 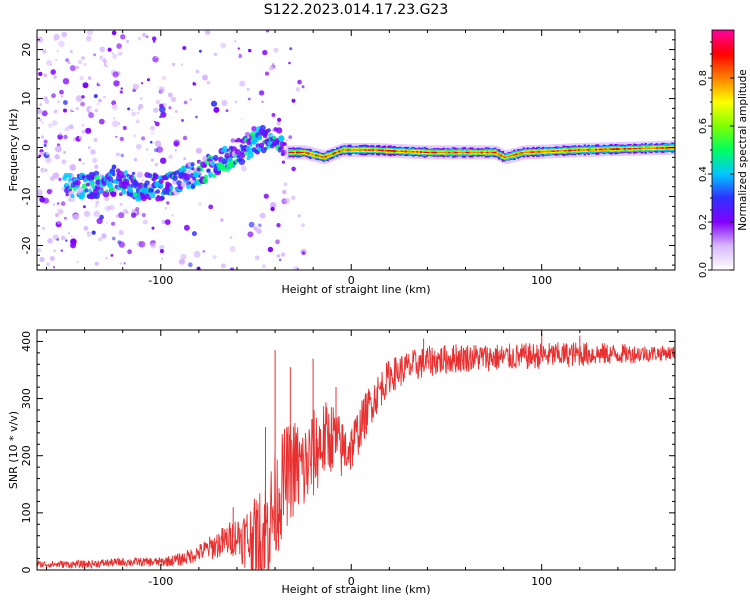 I want to click on colorbar-tick-label: 0.0, so click(x=703, y=270).